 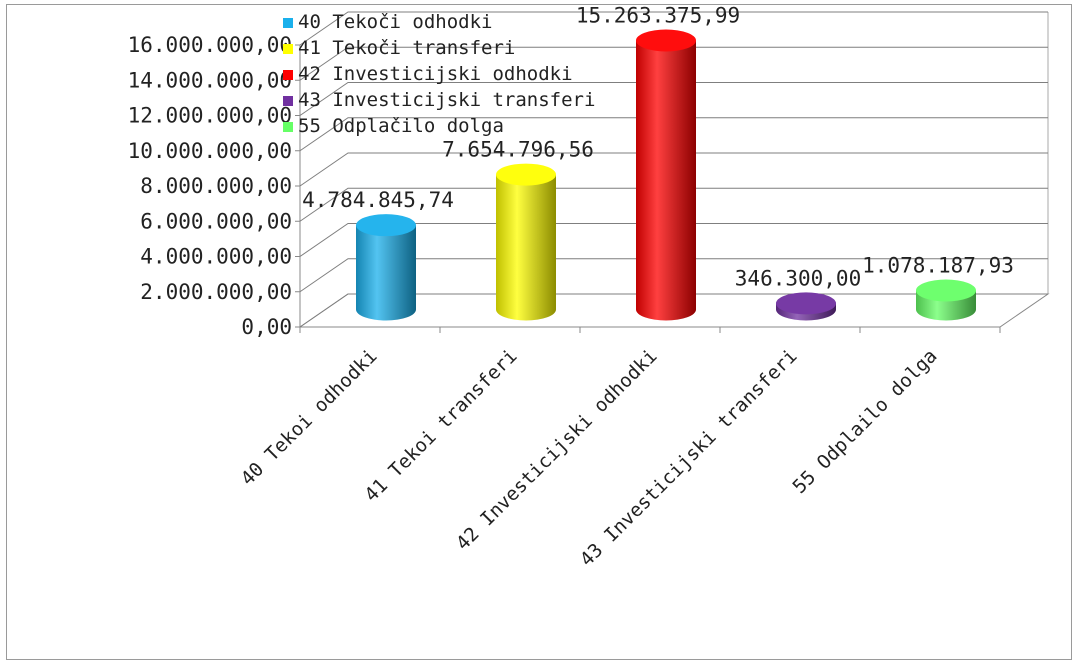 I want to click on y-tick-label: 8.000.000,00, so click(x=216, y=186).